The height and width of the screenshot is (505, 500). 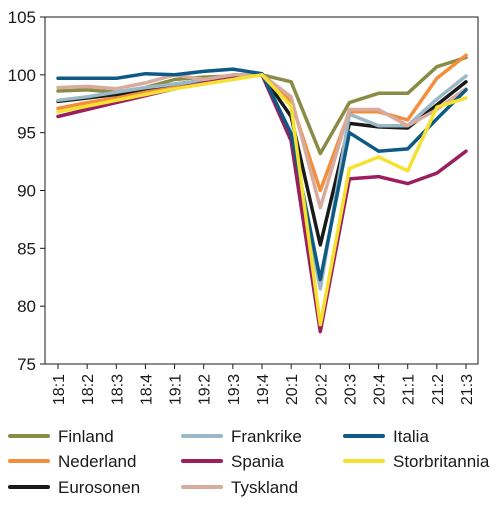 I want to click on legend-item-frankrike: Frankrike, so click(x=241, y=436).